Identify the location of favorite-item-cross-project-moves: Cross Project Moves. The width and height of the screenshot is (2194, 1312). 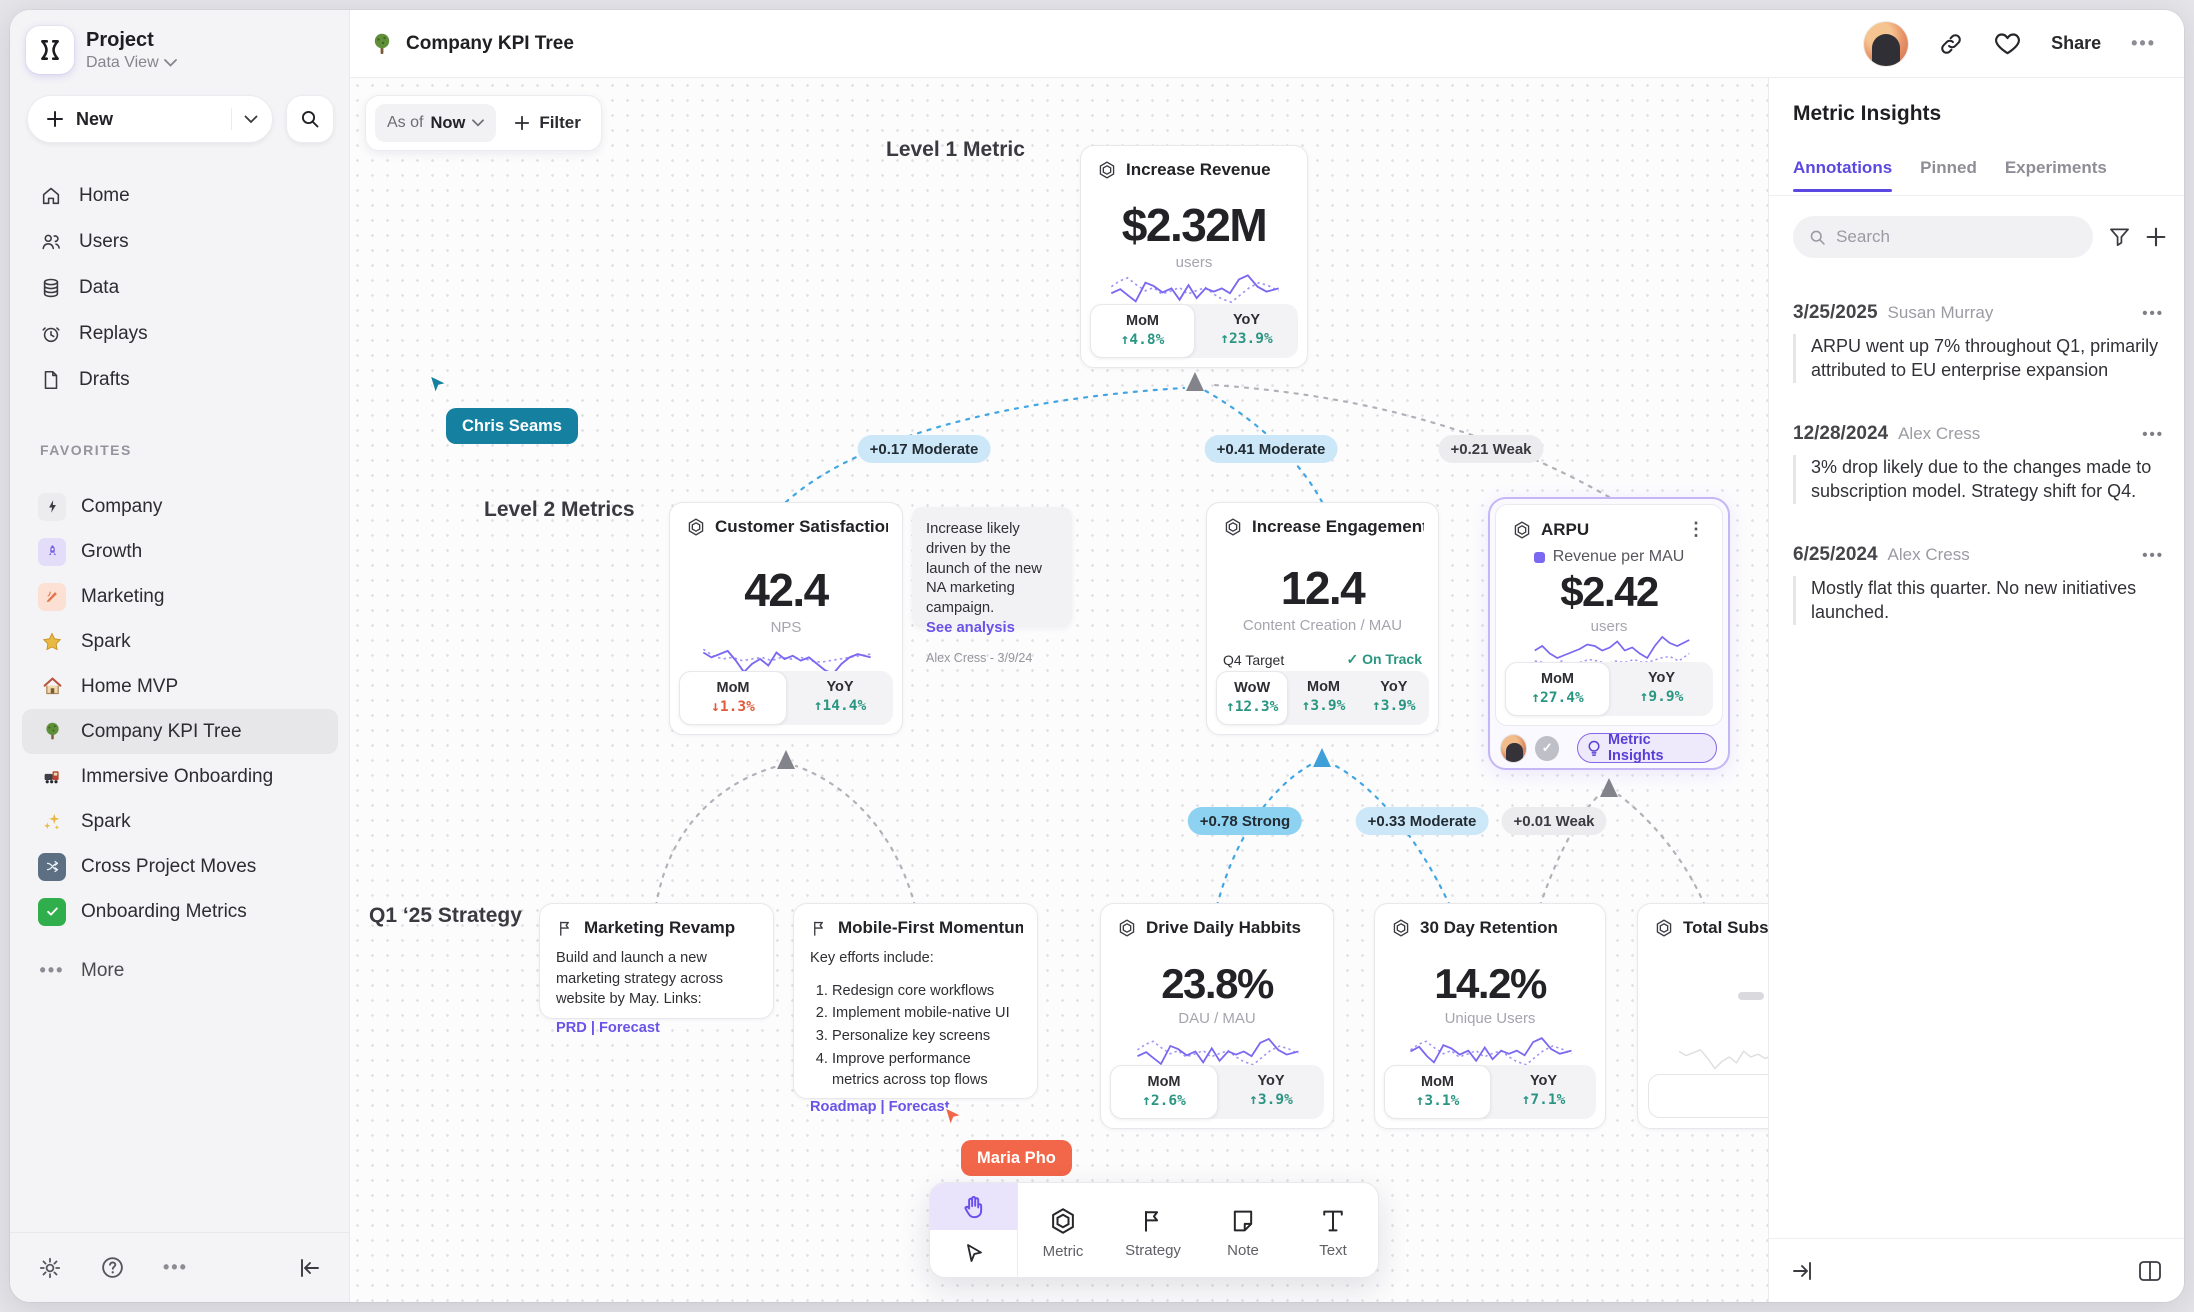
(180, 866).